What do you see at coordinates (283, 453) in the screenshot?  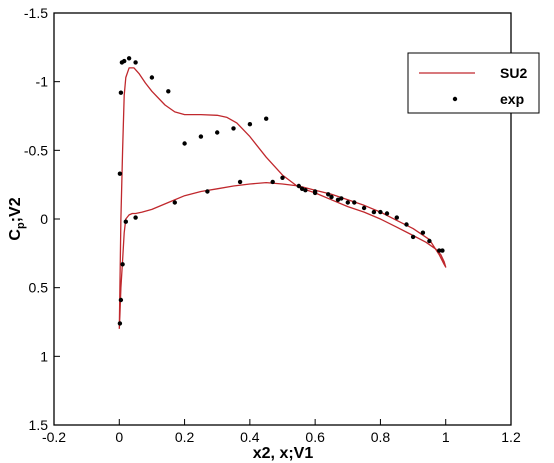 I see `x-axis-label: x2, x;V1` at bounding box center [283, 453].